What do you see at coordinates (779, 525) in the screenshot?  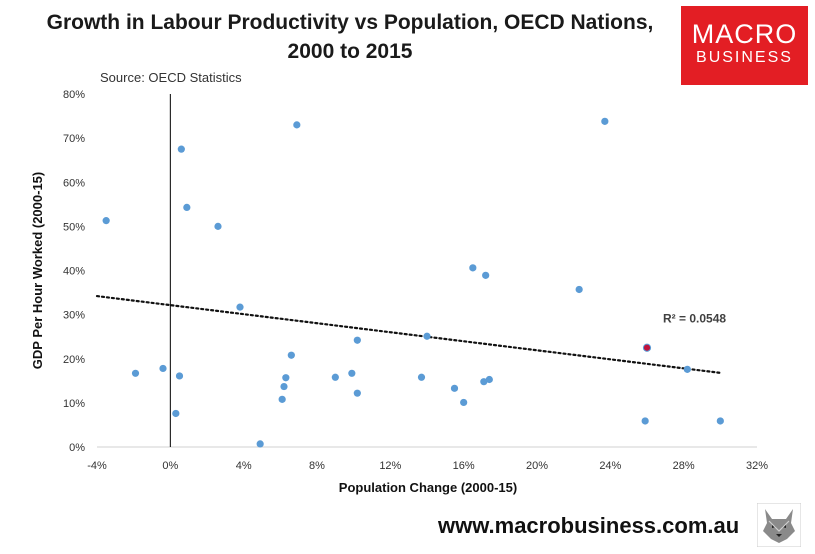 I see `wolf-logo-icon` at bounding box center [779, 525].